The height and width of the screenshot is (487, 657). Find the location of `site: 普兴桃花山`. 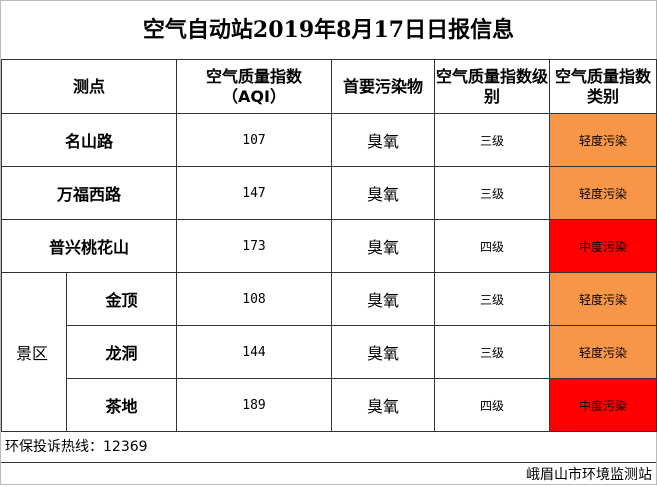

site: 普兴桃花山 is located at coordinates (89, 246).